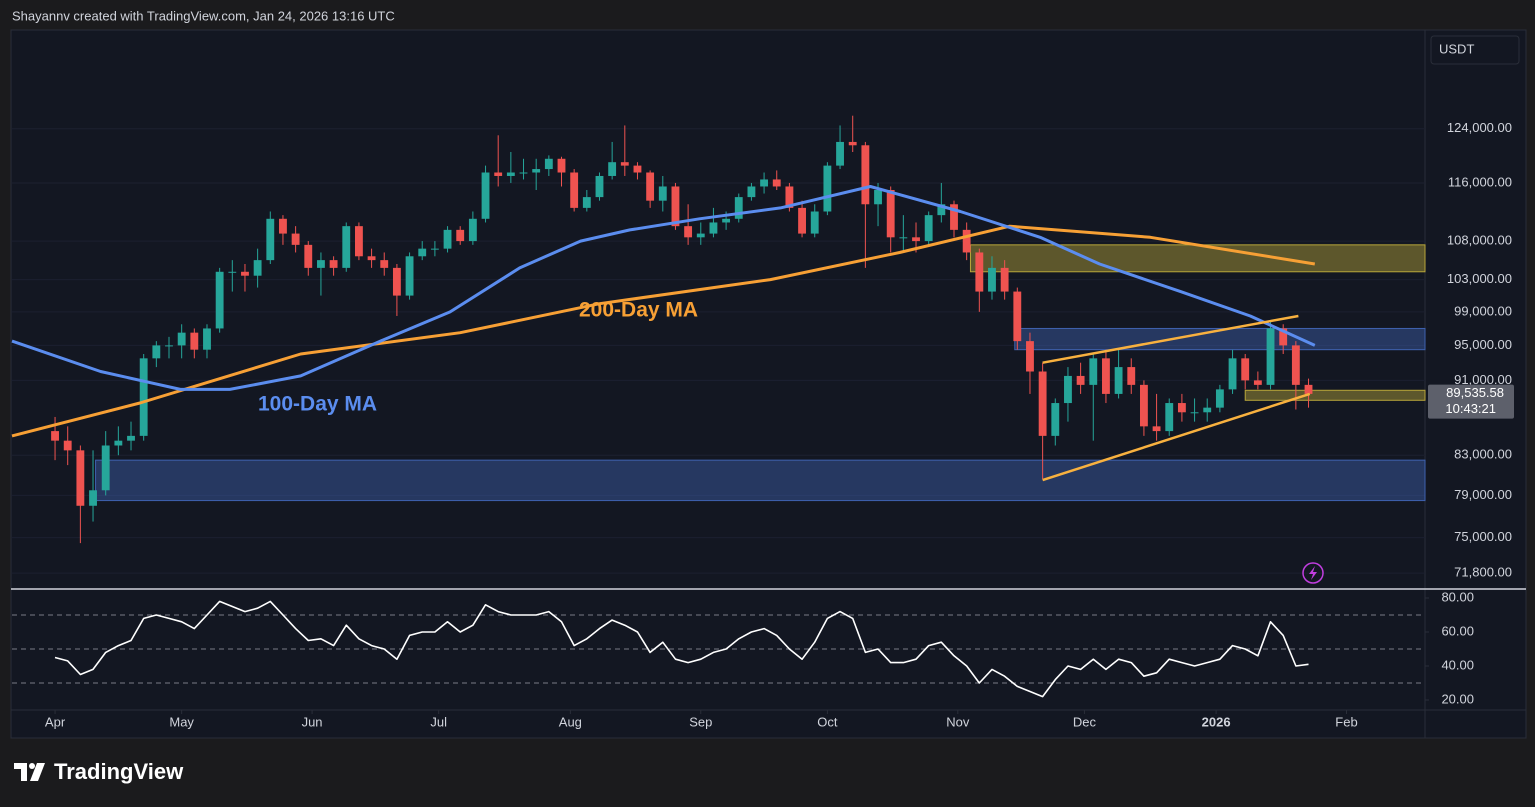 The image size is (1535, 807). Describe the element at coordinates (438, 721) in the screenshot. I see `x-tick-label: Jul` at that location.